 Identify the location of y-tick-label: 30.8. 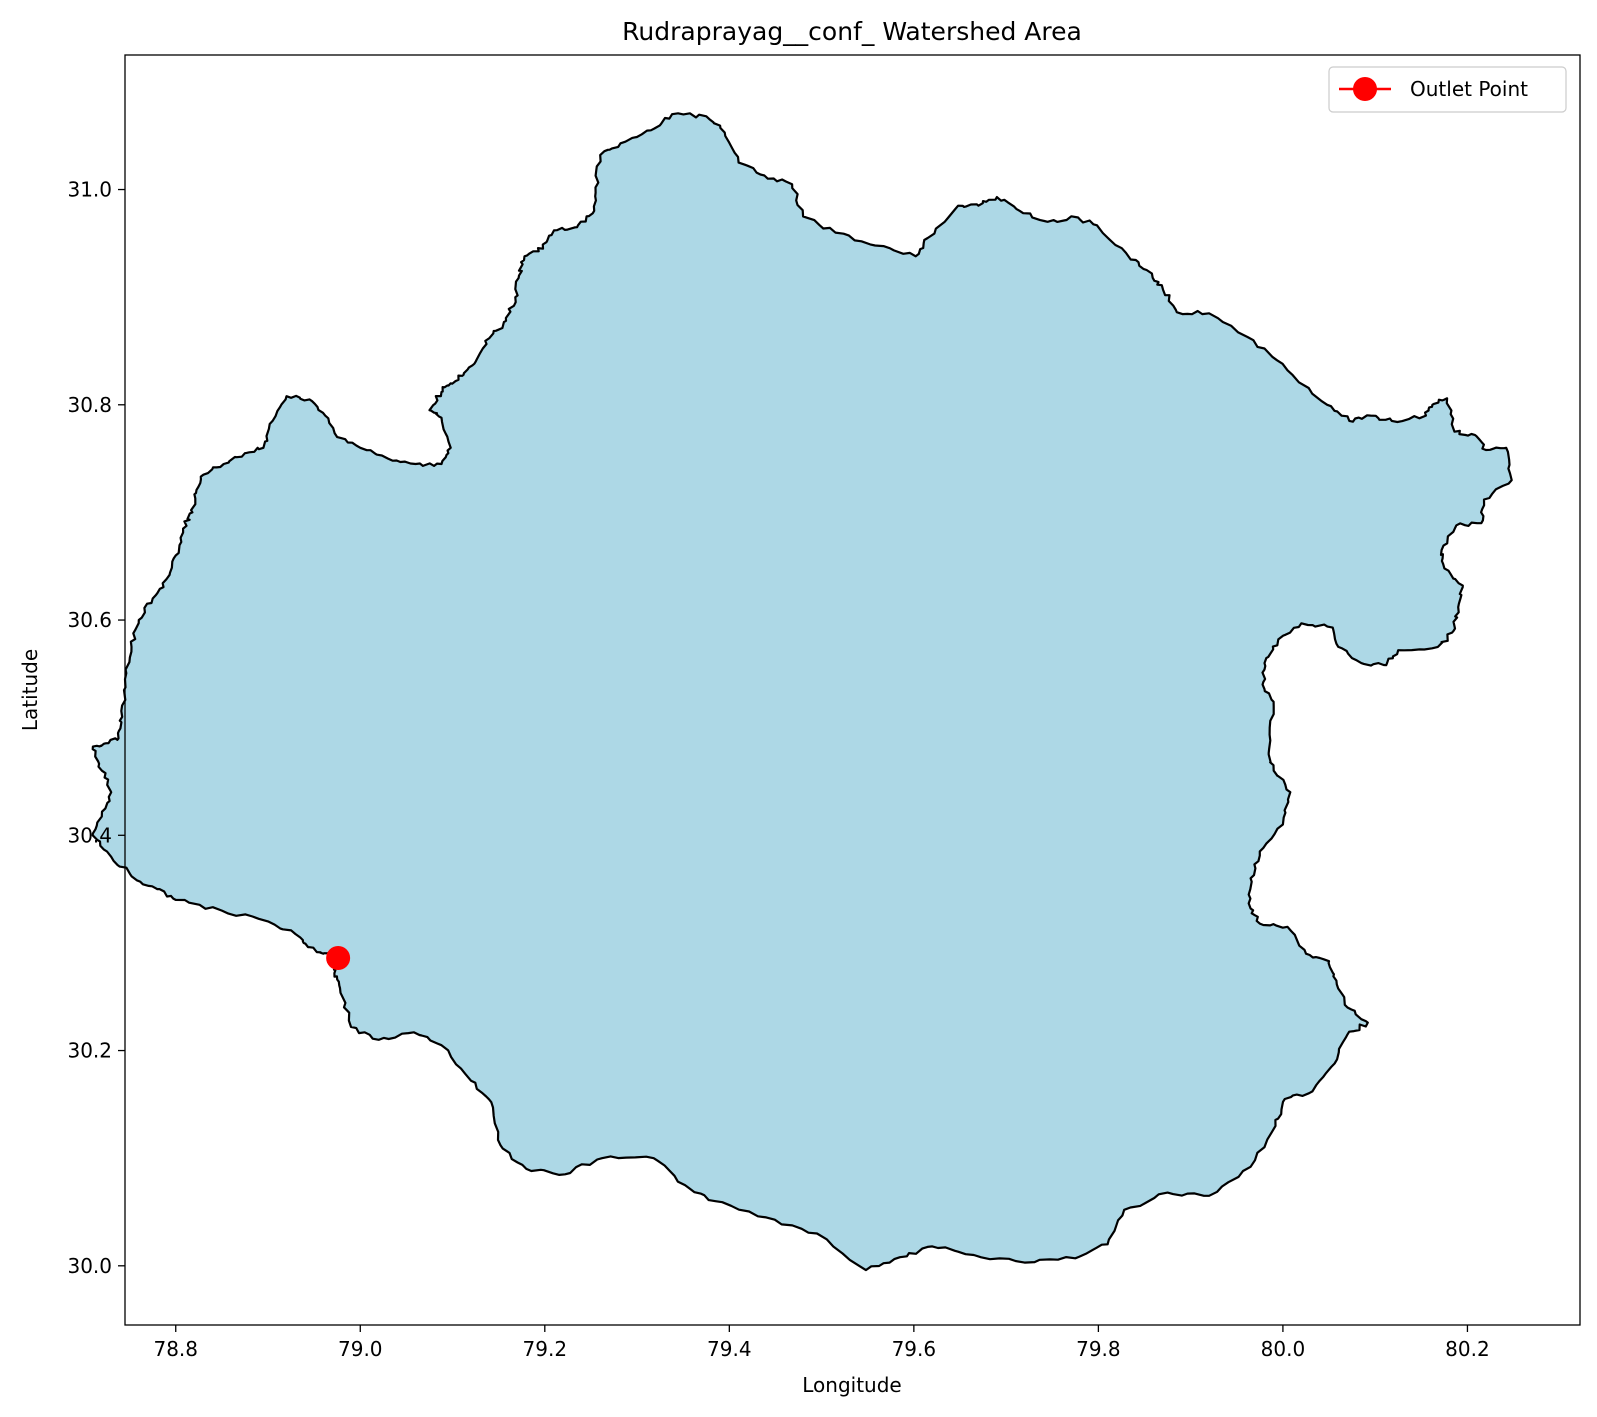
(89, 405).